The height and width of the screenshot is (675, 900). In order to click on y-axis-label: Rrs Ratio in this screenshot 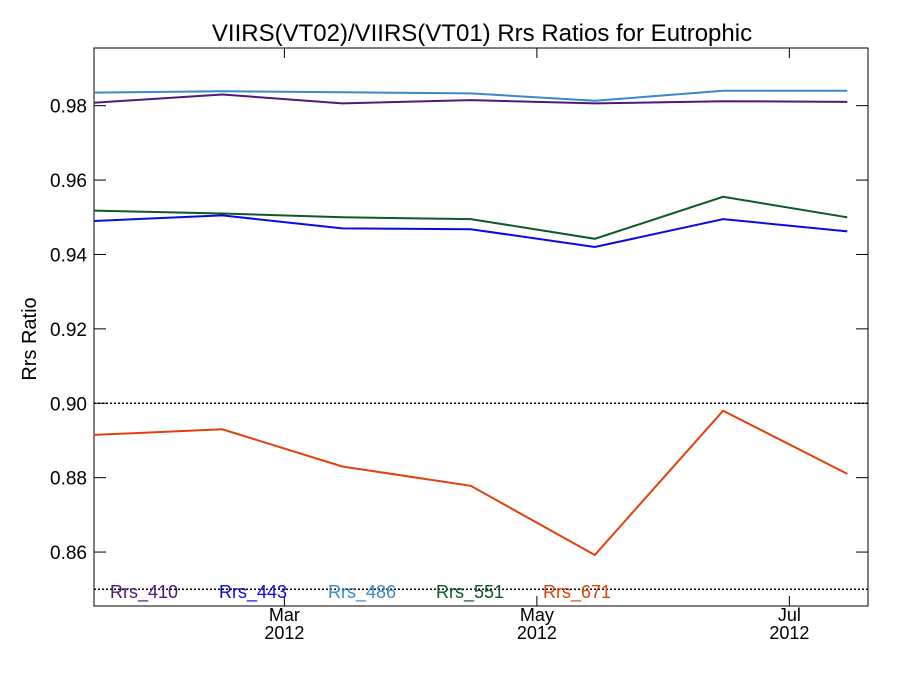, I will do `click(30, 338)`.